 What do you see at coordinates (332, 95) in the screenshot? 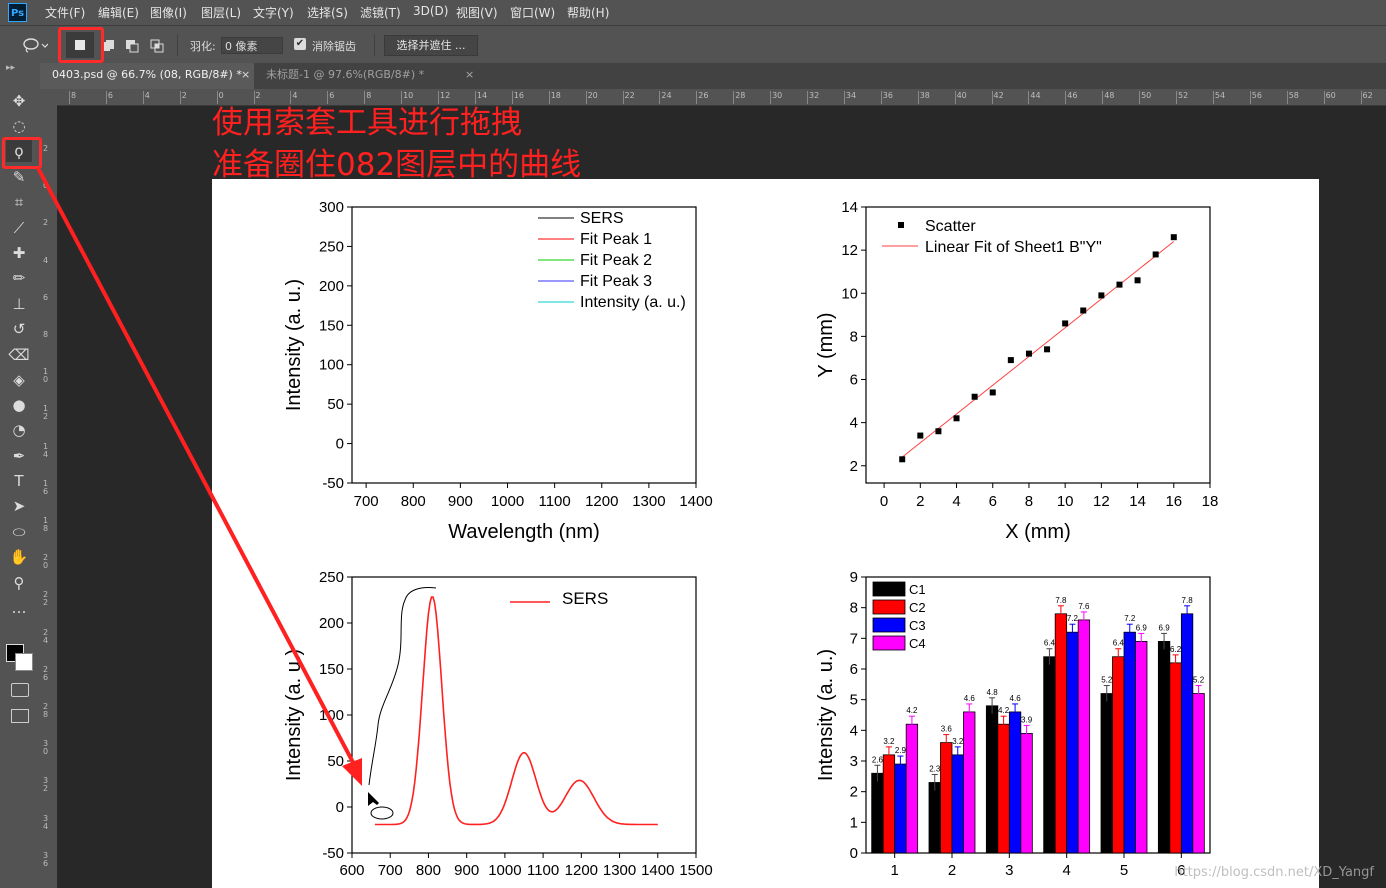
I see `ruler-label: 6` at bounding box center [332, 95].